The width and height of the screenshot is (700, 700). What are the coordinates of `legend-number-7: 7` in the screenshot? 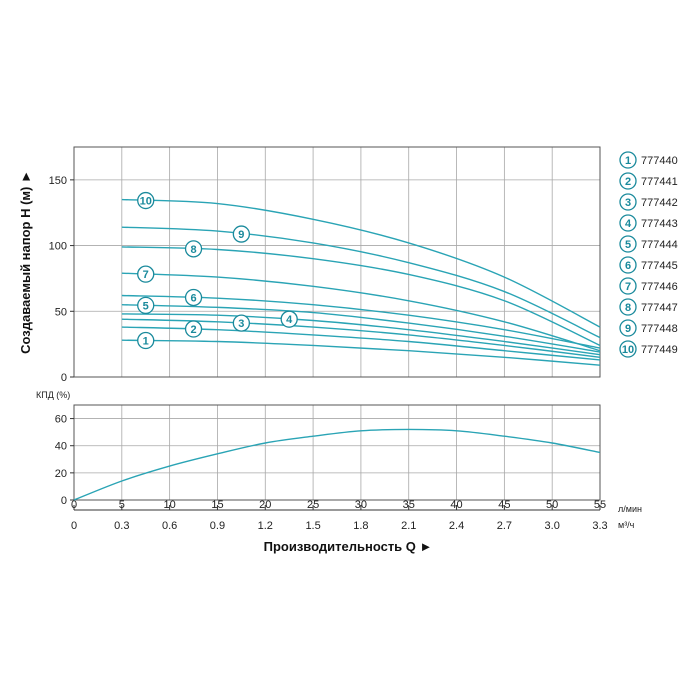 It's located at (628, 287).